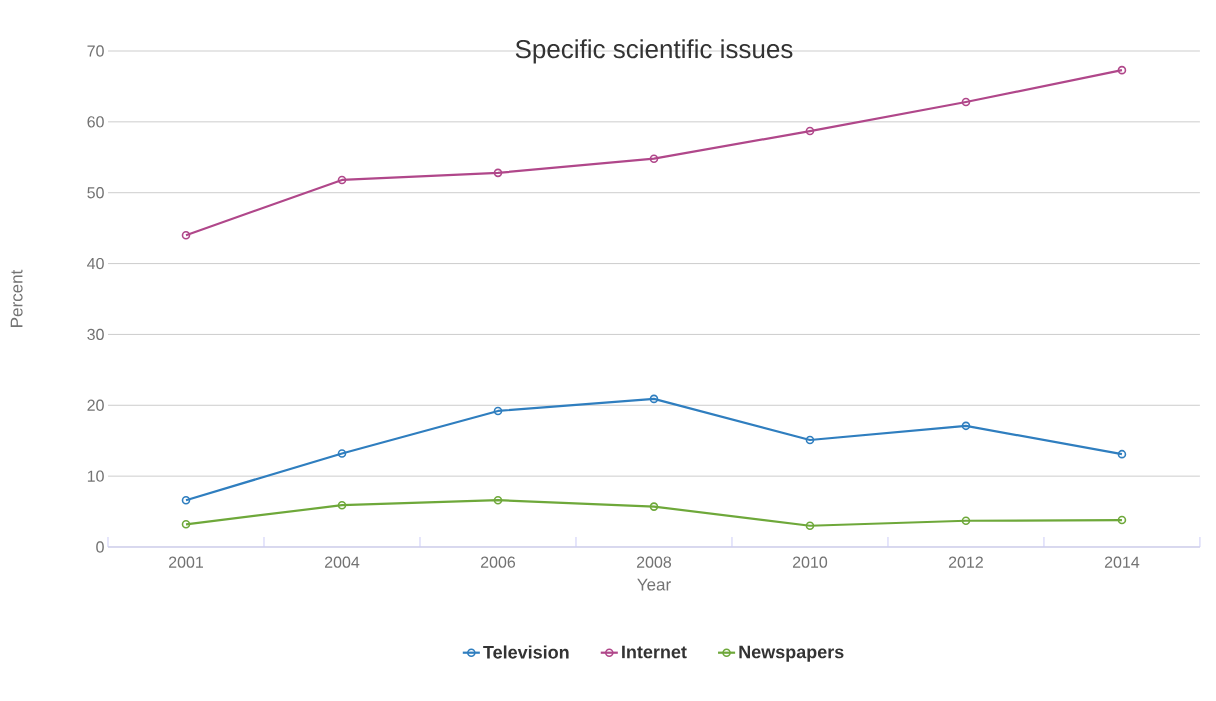 Image resolution: width=1216 pixels, height=701 pixels. What do you see at coordinates (654, 652) in the screenshot?
I see `legend-label: Internet` at bounding box center [654, 652].